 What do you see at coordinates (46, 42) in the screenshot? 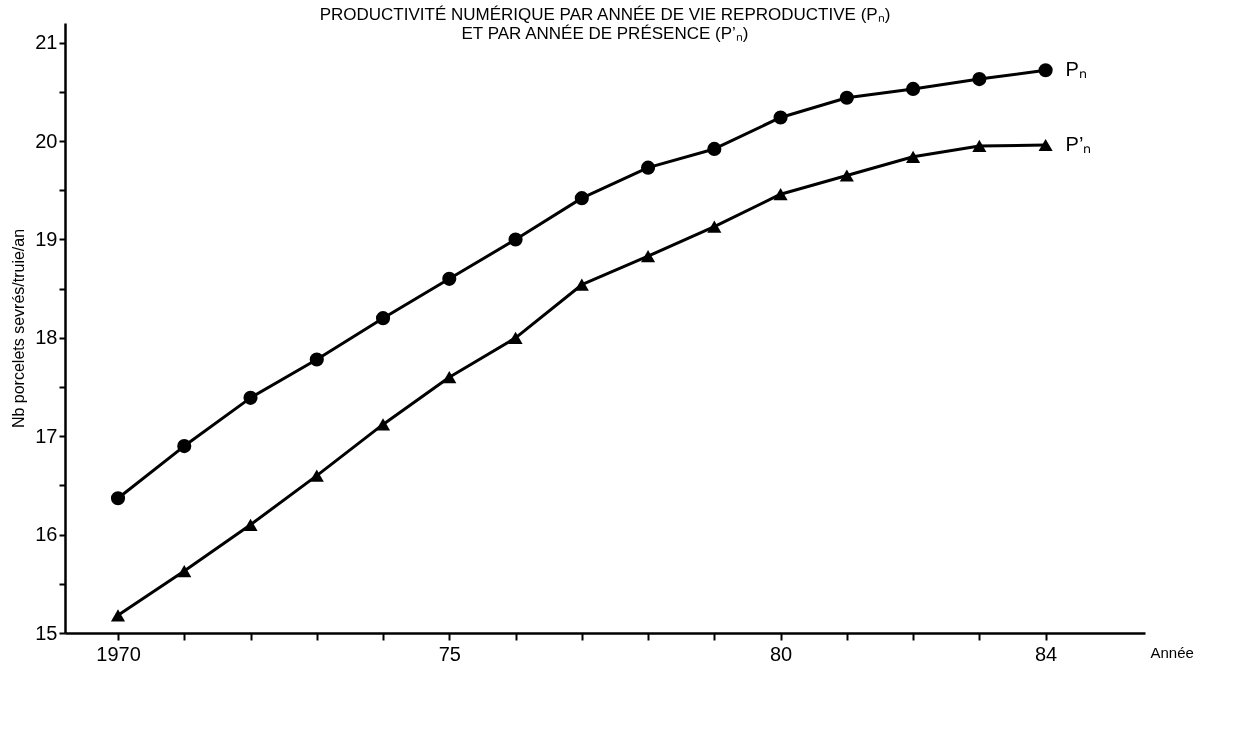
I see `y-tick-label: 21` at bounding box center [46, 42].